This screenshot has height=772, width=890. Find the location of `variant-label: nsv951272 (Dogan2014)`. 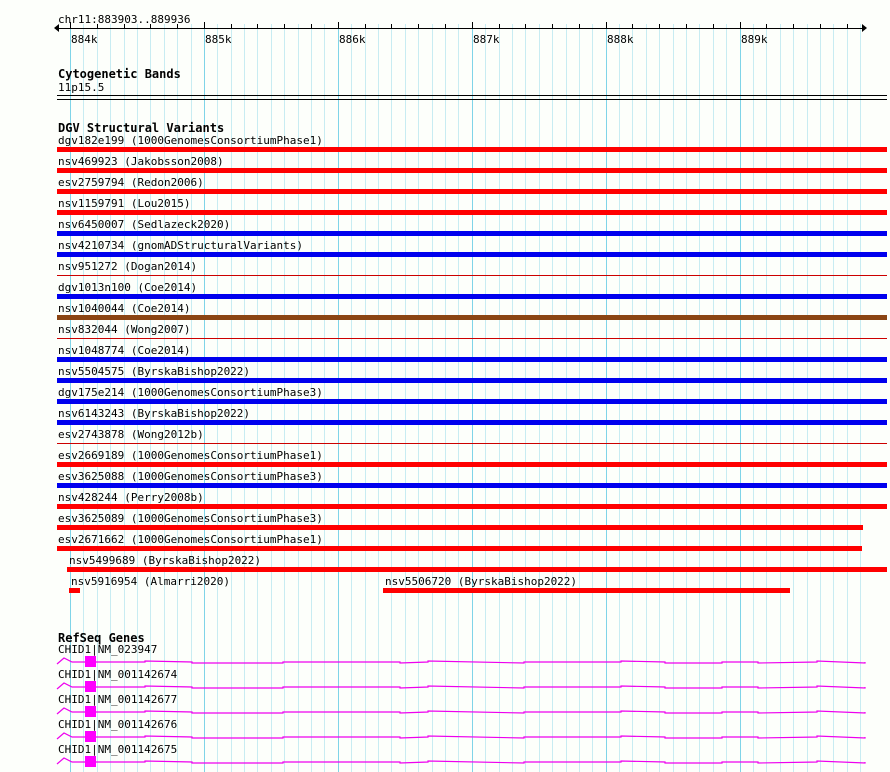

variant-label: nsv951272 (Dogan2014) is located at coordinates (128, 266).